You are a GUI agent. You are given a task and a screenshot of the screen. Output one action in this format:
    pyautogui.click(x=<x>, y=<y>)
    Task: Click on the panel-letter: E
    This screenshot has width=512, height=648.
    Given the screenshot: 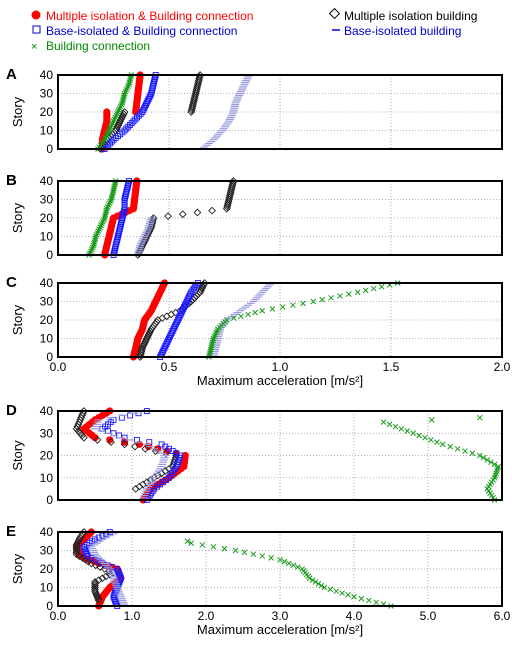 What is the action you would take?
    pyautogui.click(x=11, y=531)
    